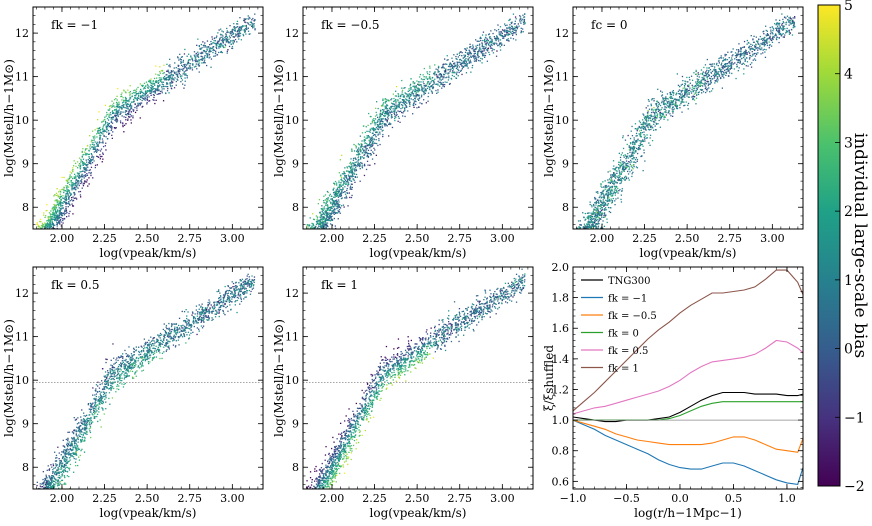 Image resolution: width=872 pixels, height=526 pixels. What do you see at coordinates (25, 164) in the screenshot?
I see `y-tick-label: 9` at bounding box center [25, 164].